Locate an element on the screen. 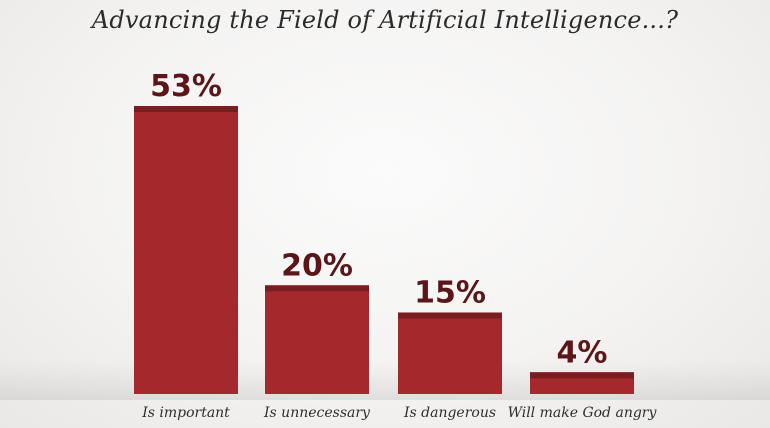 This screenshot has height=428, width=770. bar-value-label: 53% is located at coordinates (186, 86).